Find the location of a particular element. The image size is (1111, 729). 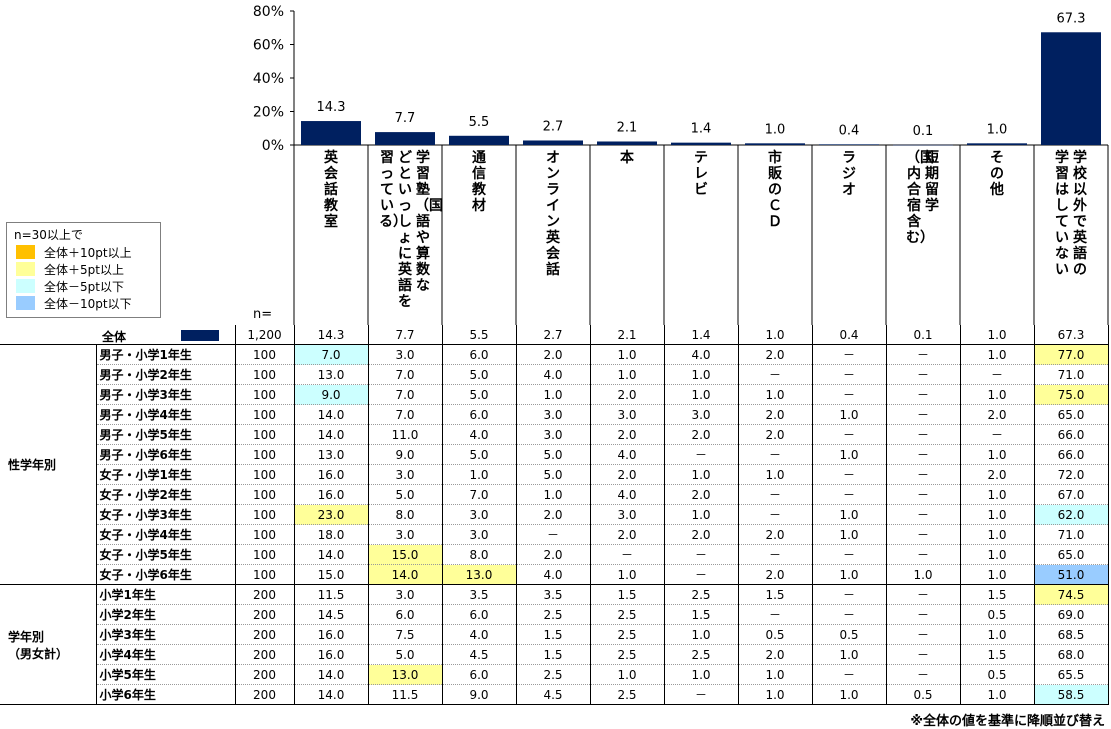

table-cell: 18.0 is located at coordinates (331, 534).